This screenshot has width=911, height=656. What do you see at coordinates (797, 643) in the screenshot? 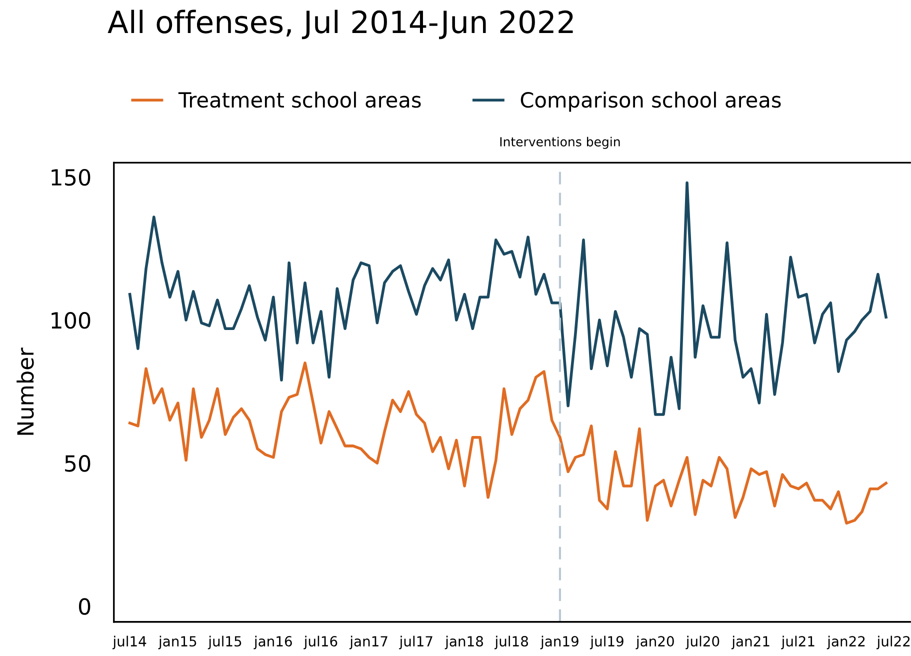
I see `x-tick-label: jul21` at bounding box center [797, 643].